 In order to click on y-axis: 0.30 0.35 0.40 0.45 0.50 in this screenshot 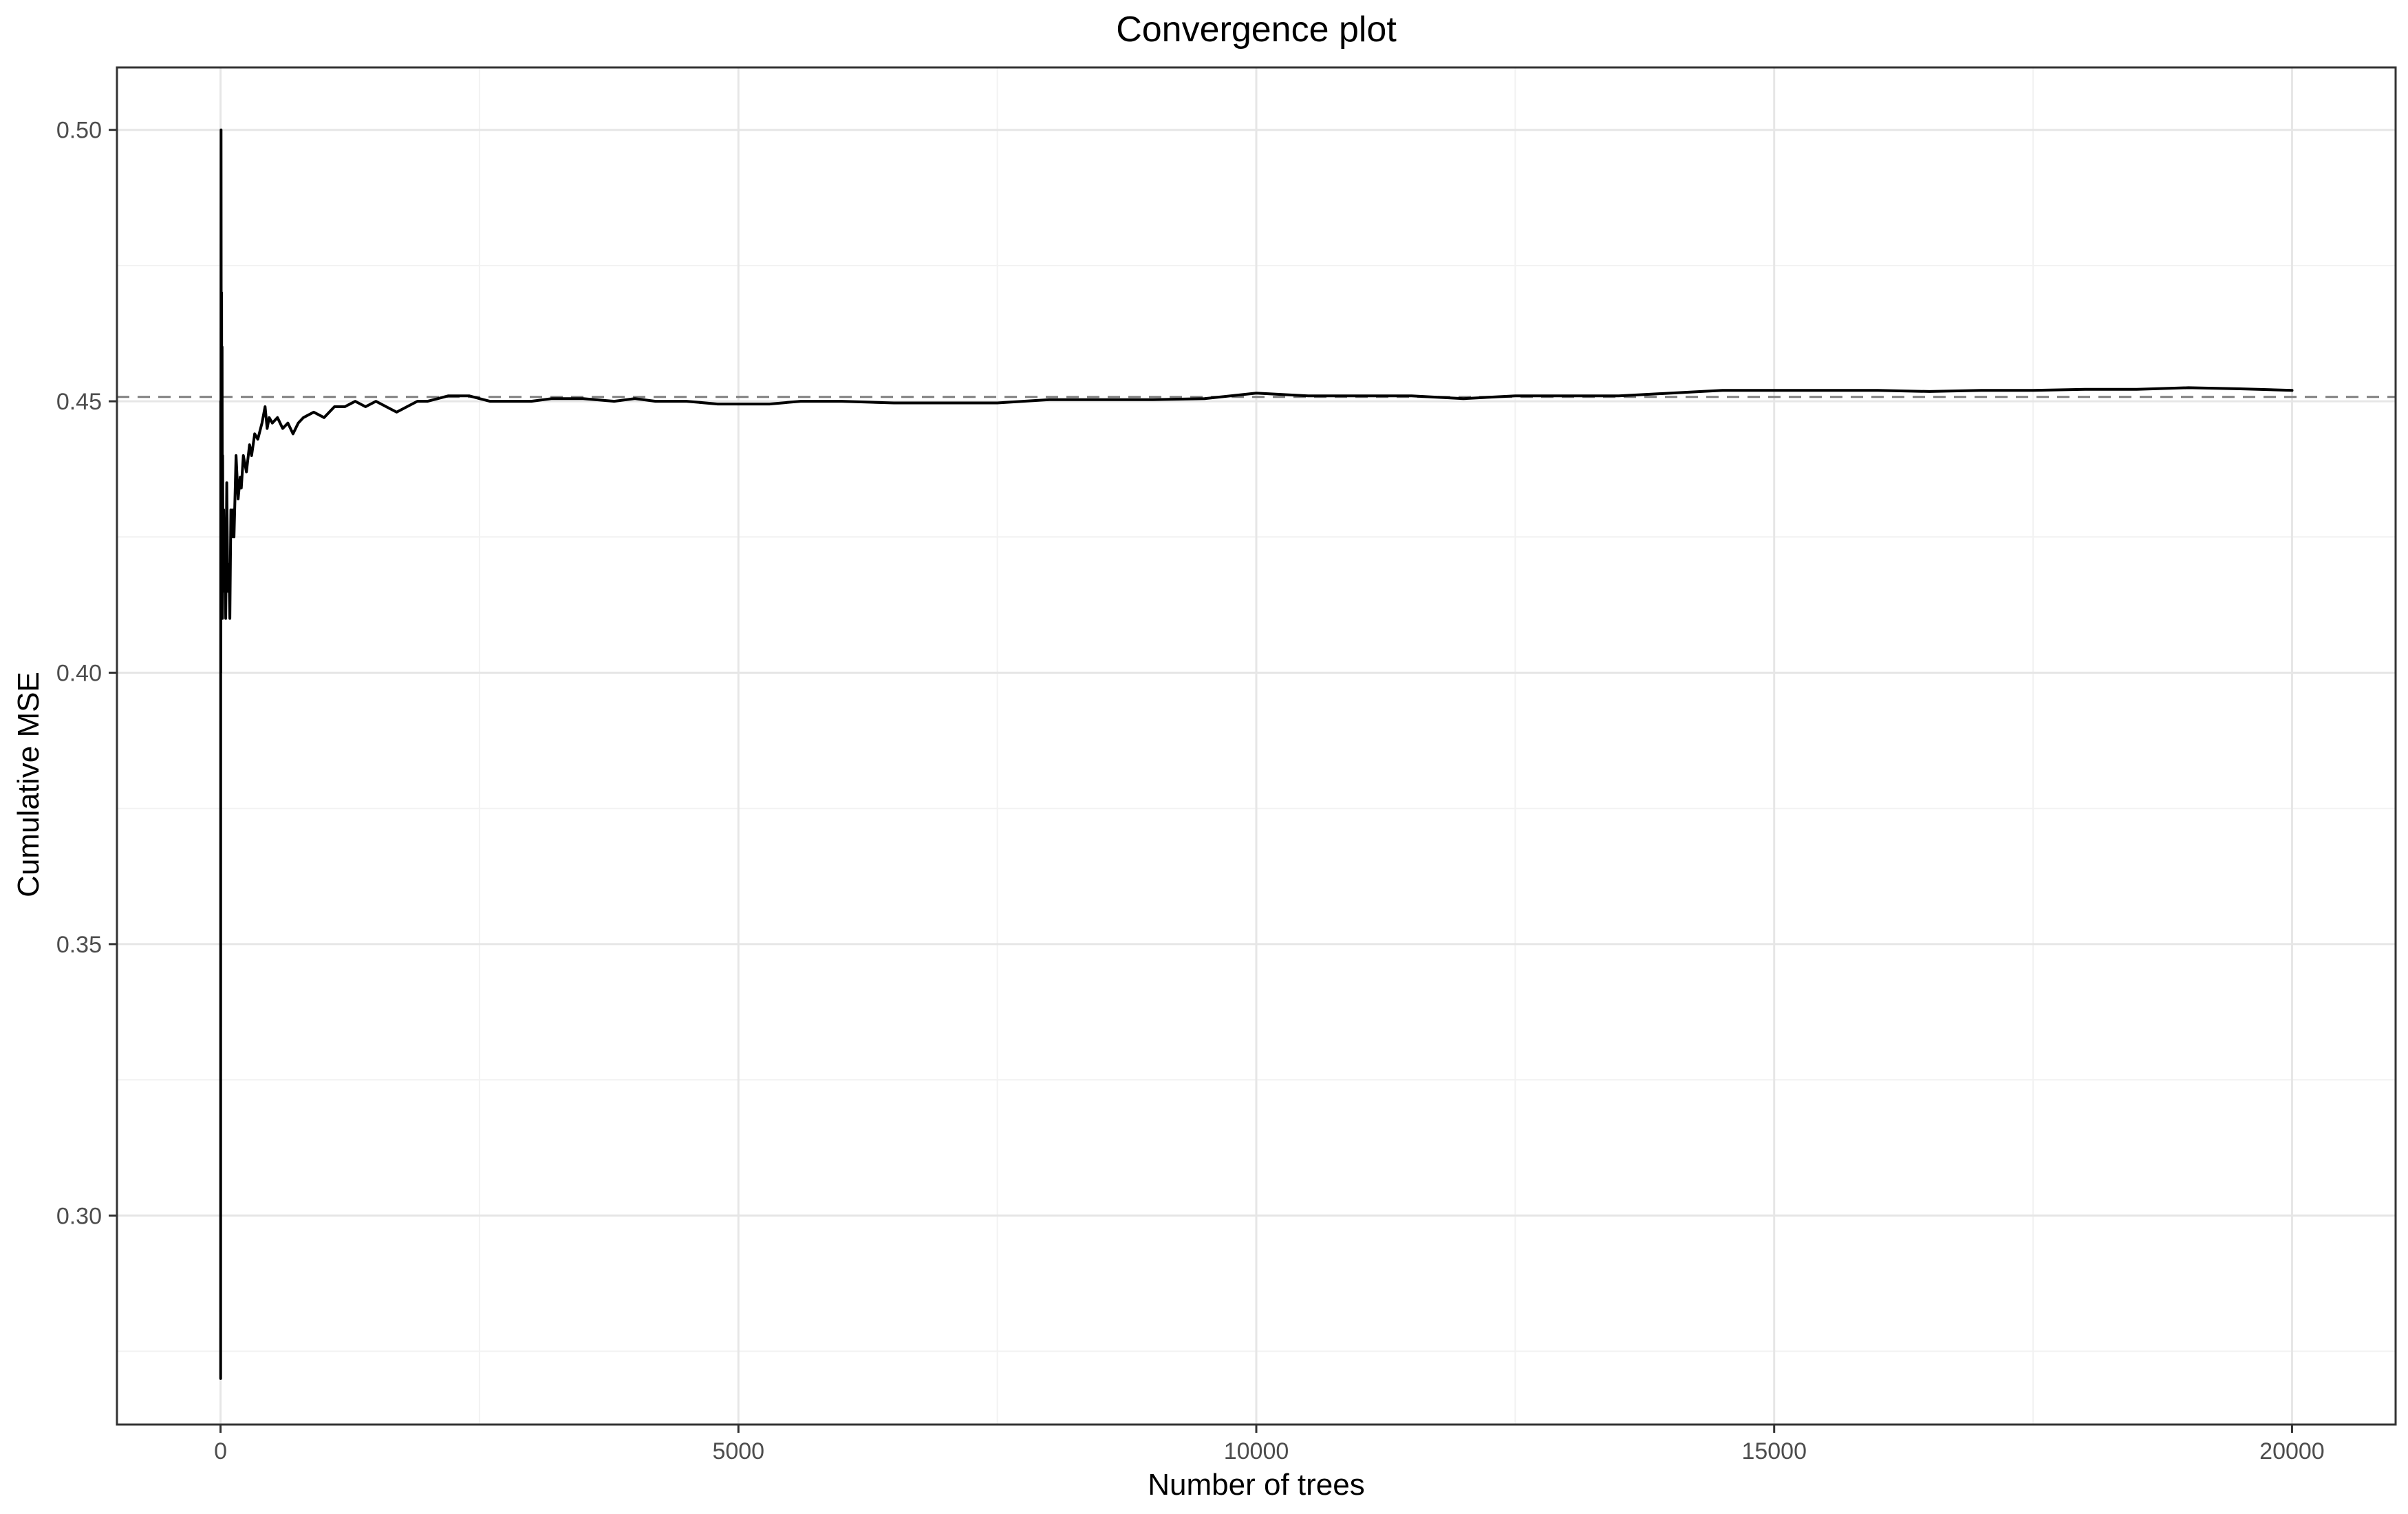, I will do `click(86, 673)`.